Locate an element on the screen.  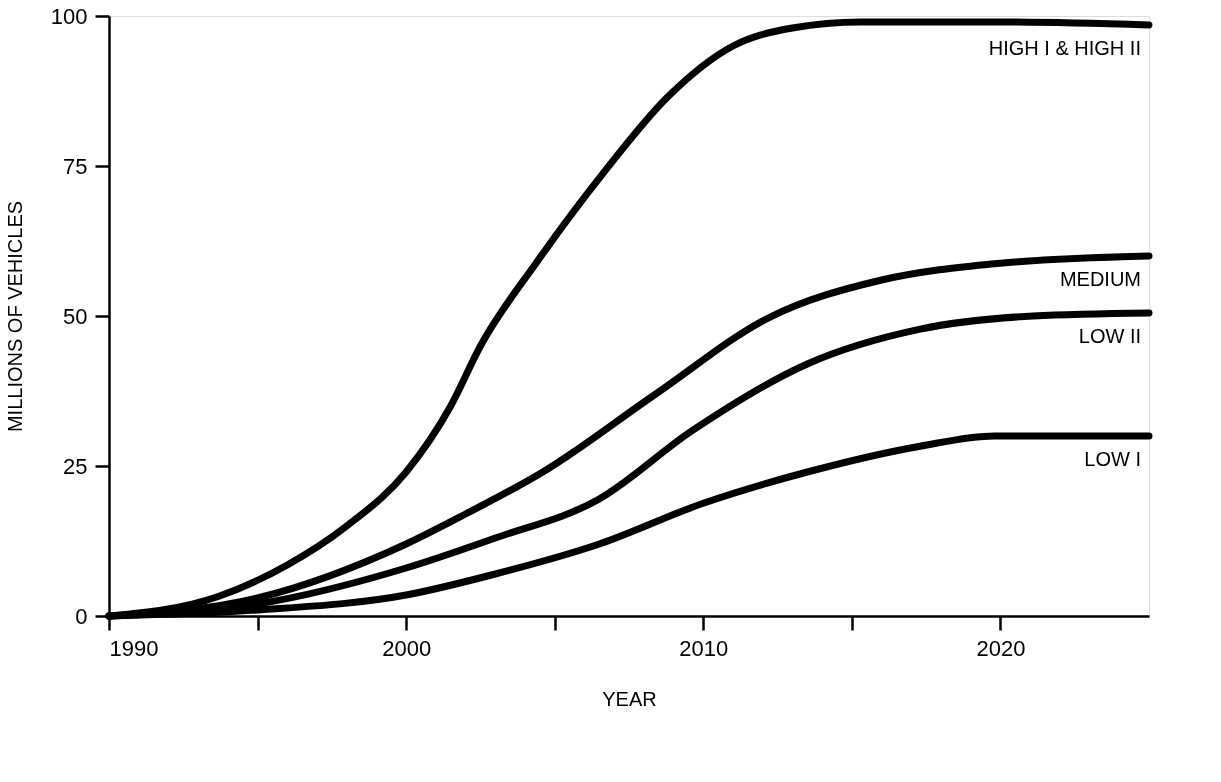
y-tick-label: 100 is located at coordinates (69, 16).